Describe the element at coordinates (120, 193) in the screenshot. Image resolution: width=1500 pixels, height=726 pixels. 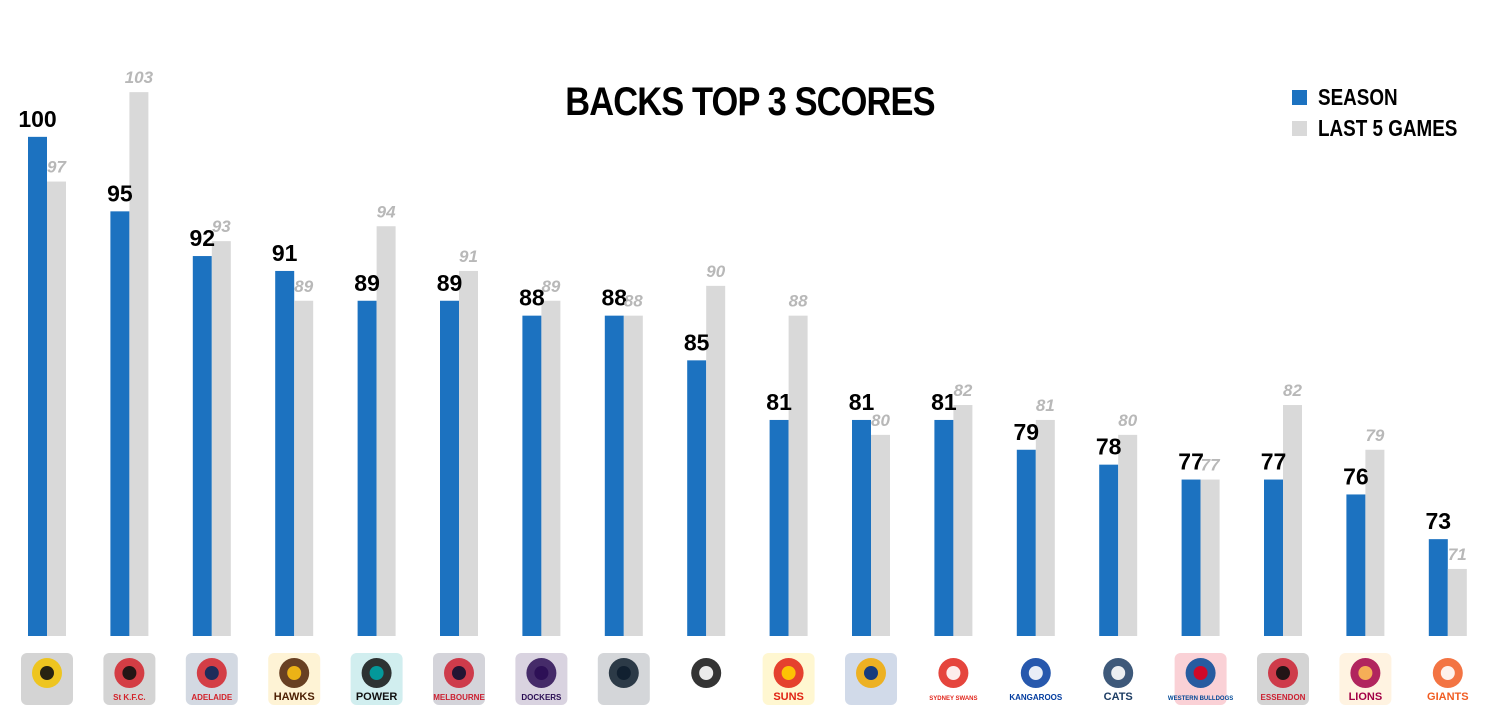
I see `label-season-st-kilda: 95` at that location.